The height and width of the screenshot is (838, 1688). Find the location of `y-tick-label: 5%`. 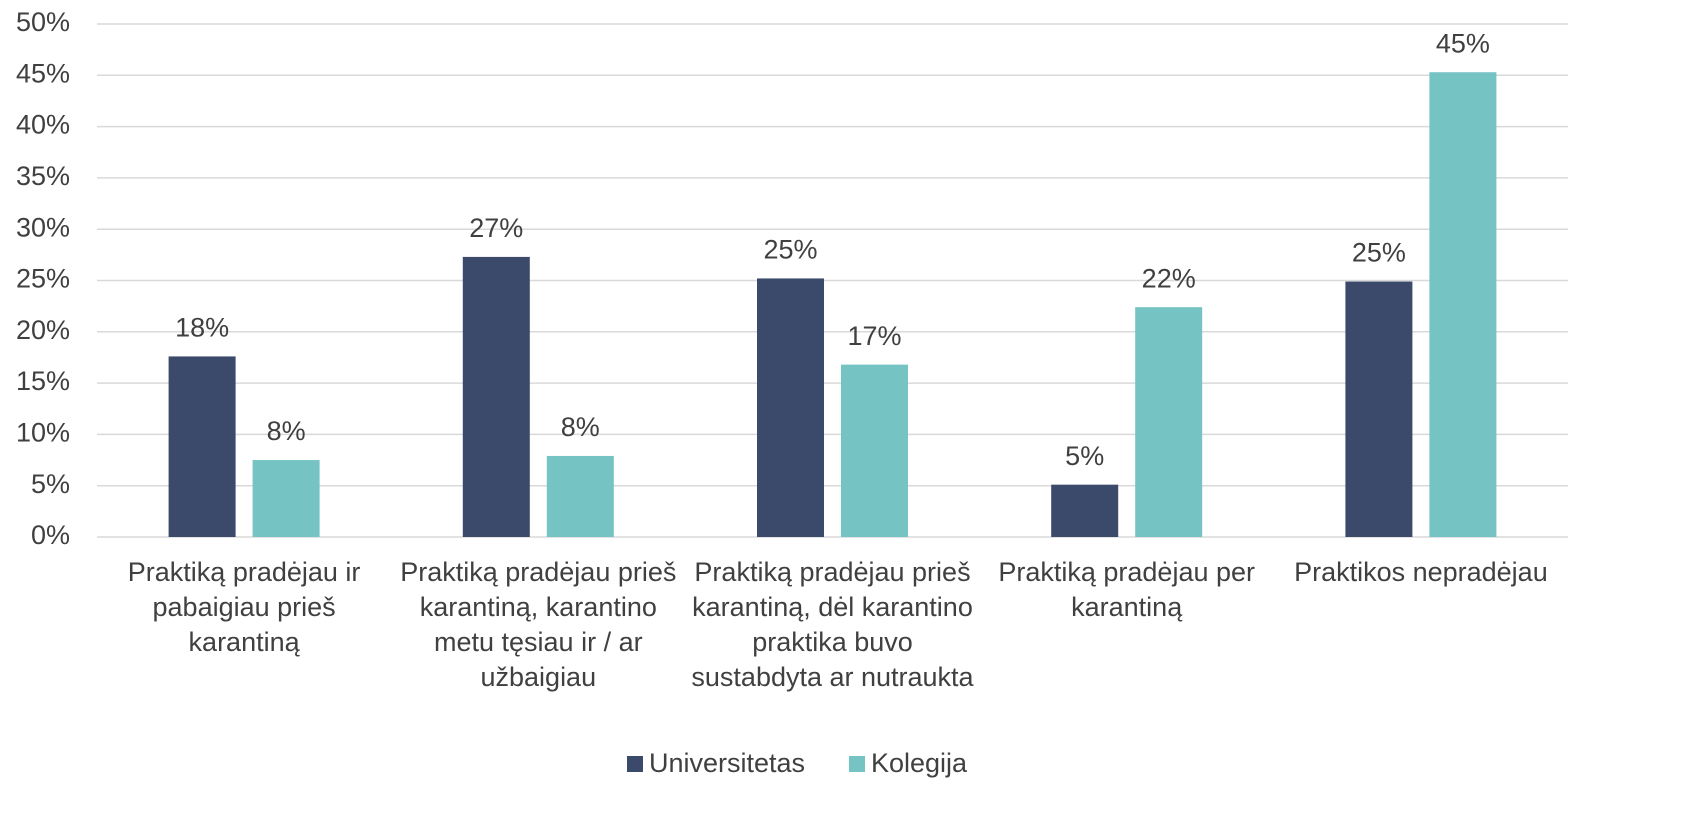

y-tick-label: 5% is located at coordinates (50, 484).